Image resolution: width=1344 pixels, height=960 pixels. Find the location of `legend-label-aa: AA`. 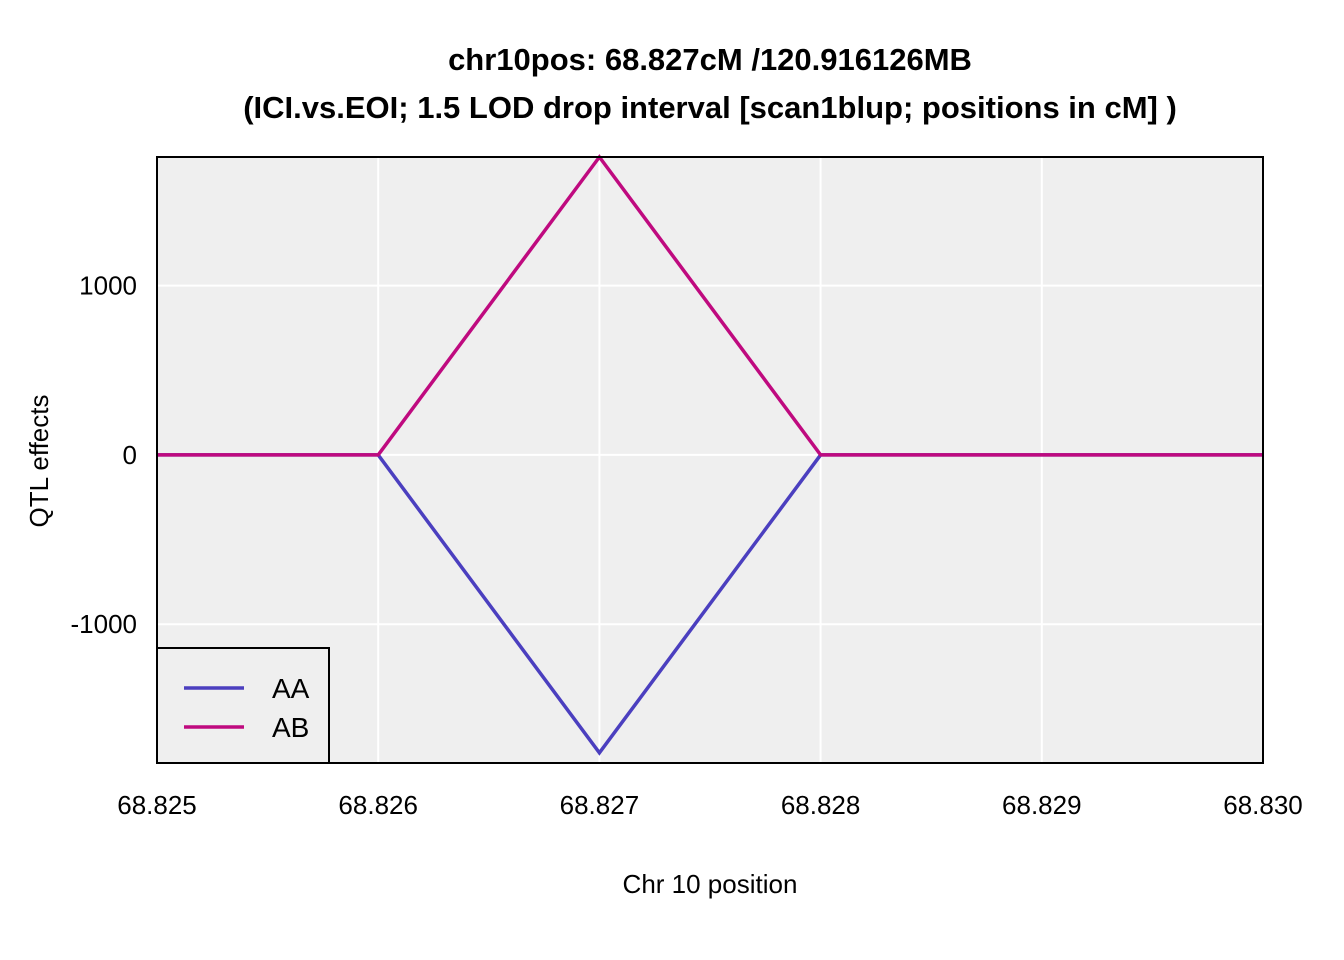

legend-label-aa: AA is located at coordinates (291, 688).